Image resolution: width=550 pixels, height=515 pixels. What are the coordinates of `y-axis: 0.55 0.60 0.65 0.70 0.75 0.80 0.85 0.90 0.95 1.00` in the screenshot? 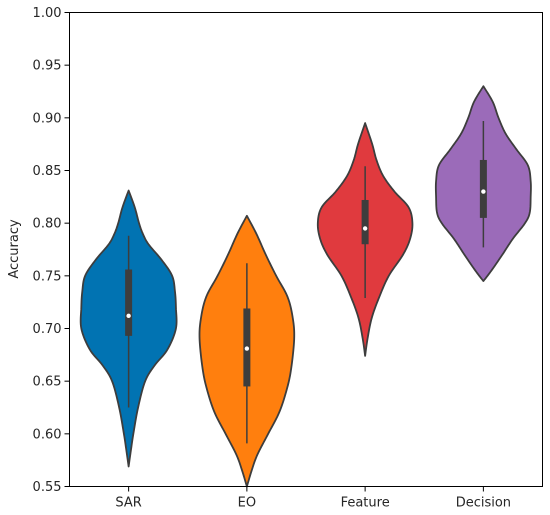 It's located at (51, 250).